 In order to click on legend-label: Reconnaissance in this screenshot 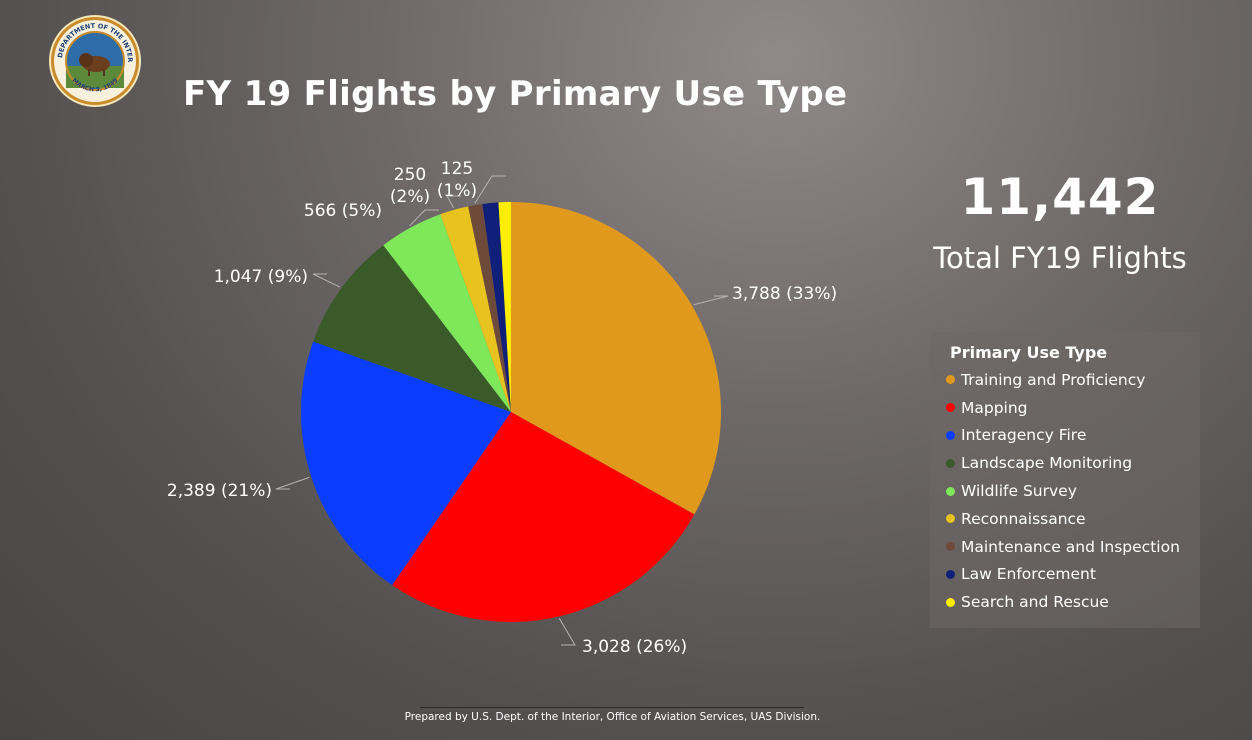, I will do `click(1023, 518)`.